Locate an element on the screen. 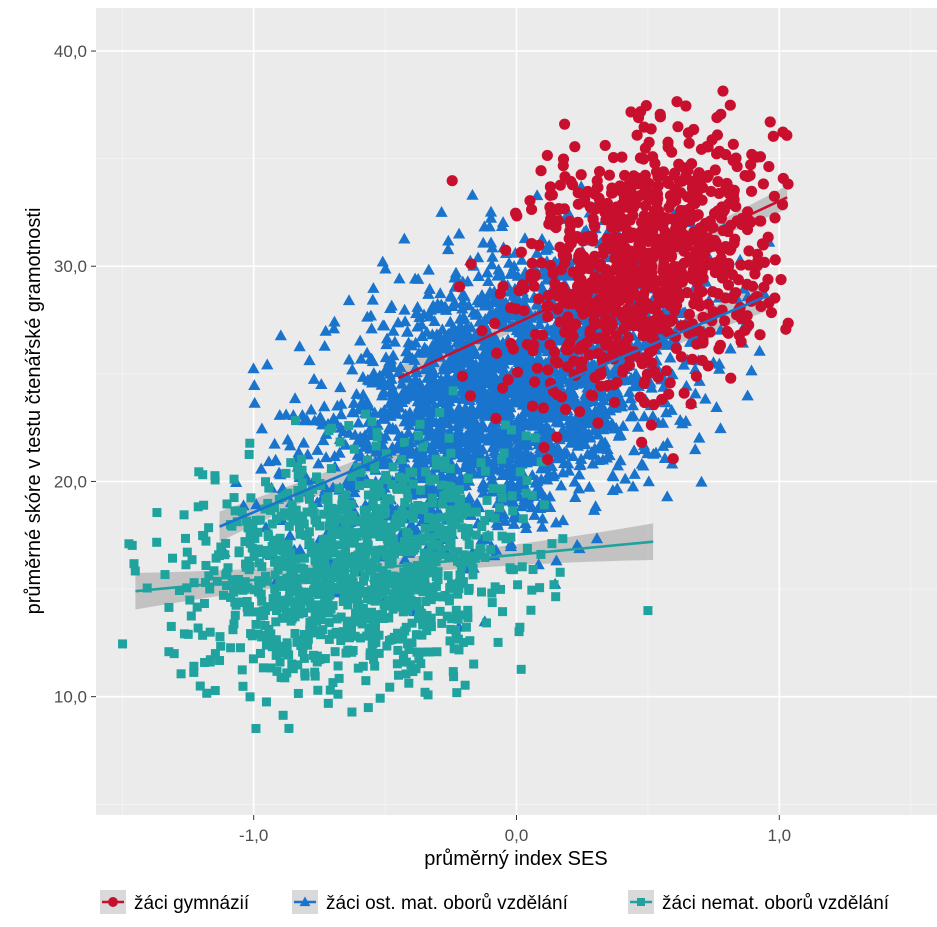 The width and height of the screenshot is (937, 927). y-tick-label: 30,0 is located at coordinates (70, 266).